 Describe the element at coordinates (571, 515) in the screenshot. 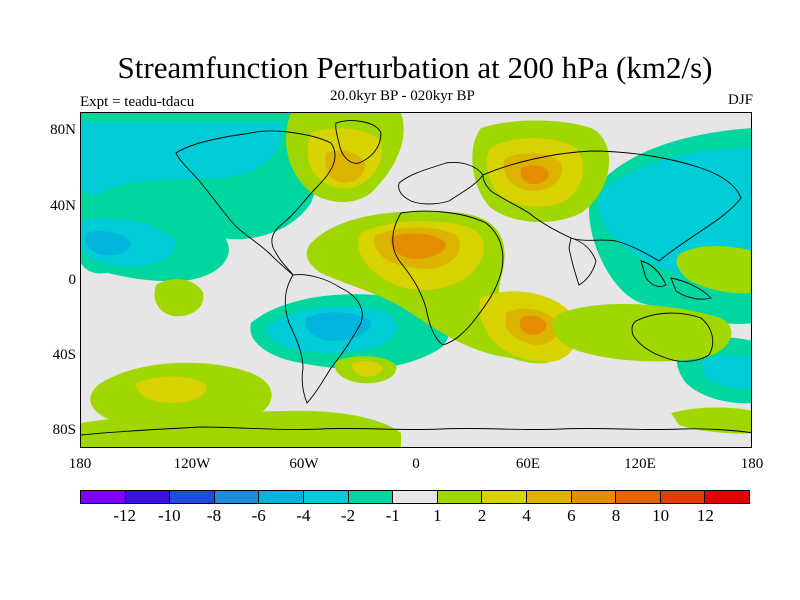

I see `colorbar-label: 6` at that location.